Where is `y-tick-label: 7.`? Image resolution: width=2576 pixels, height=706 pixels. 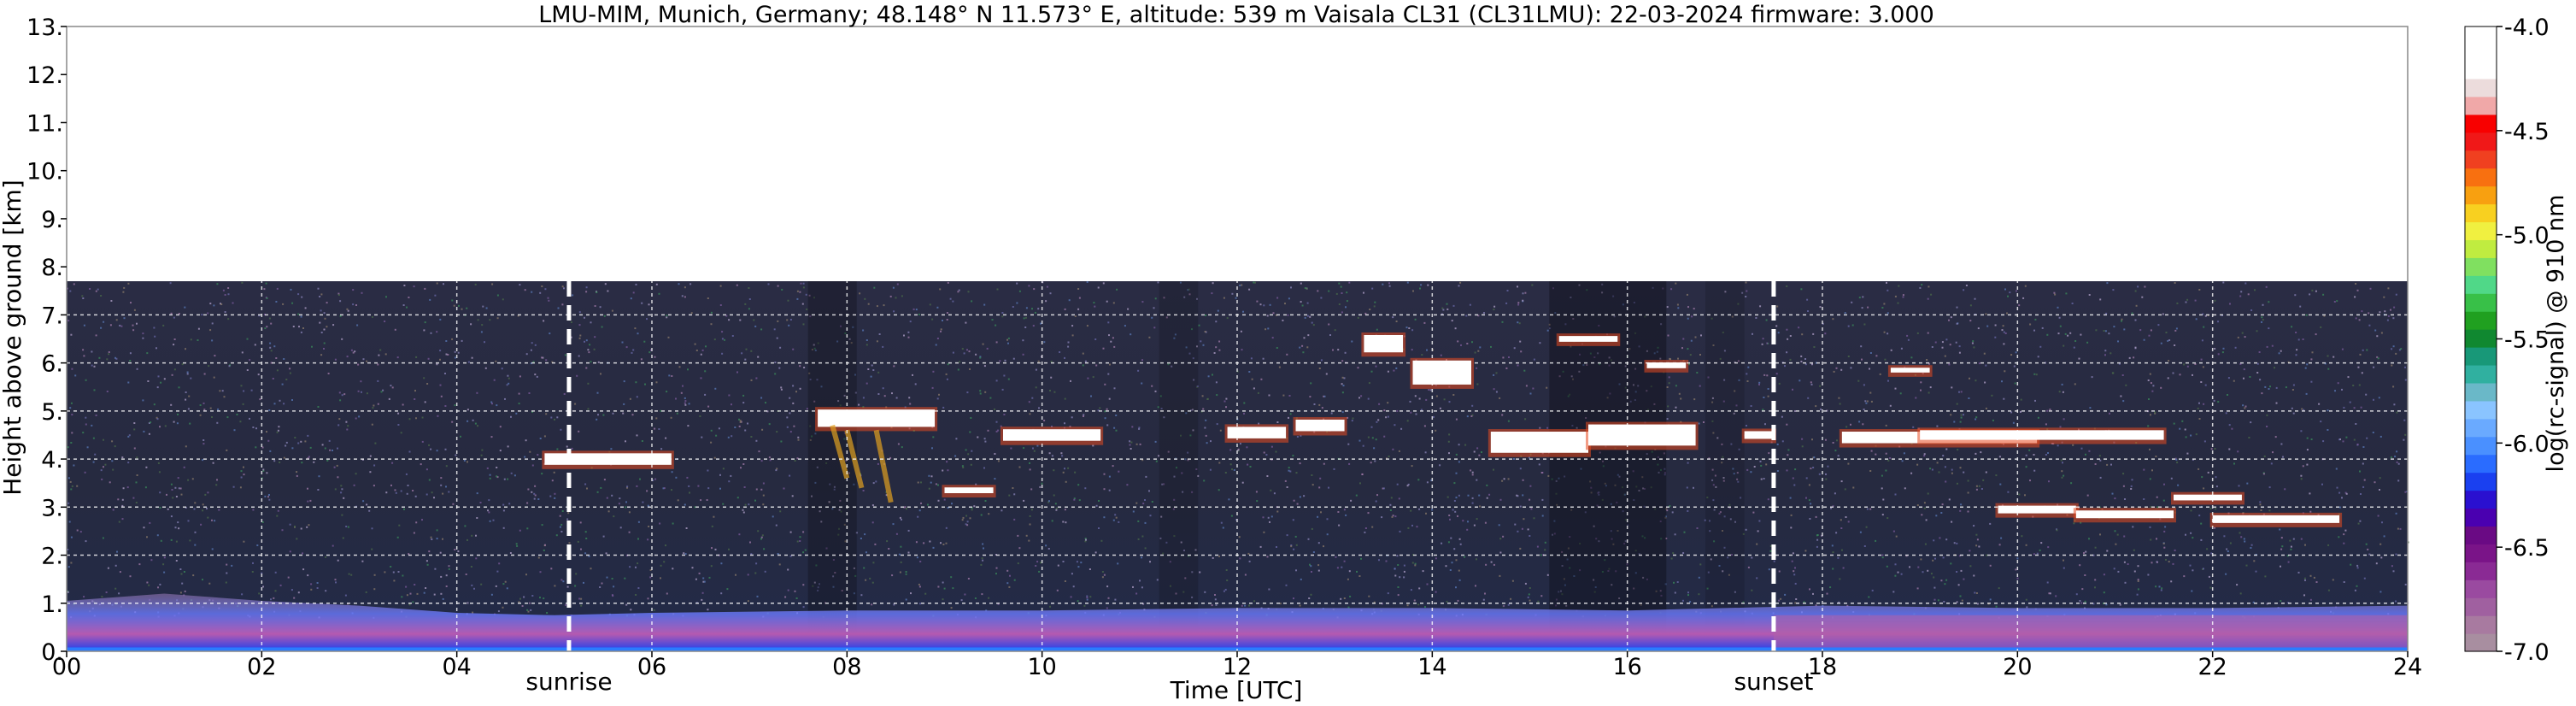 y-tick-label: 7. is located at coordinates (52, 316).